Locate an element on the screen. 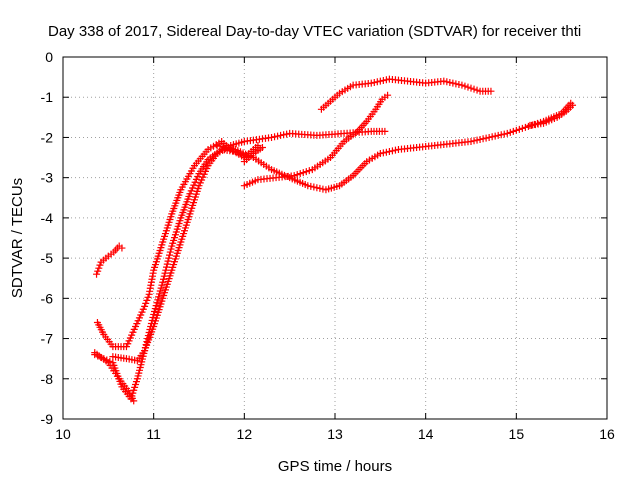 This screenshot has width=640, height=480. y-tick-label: -4 is located at coordinates (47, 218).